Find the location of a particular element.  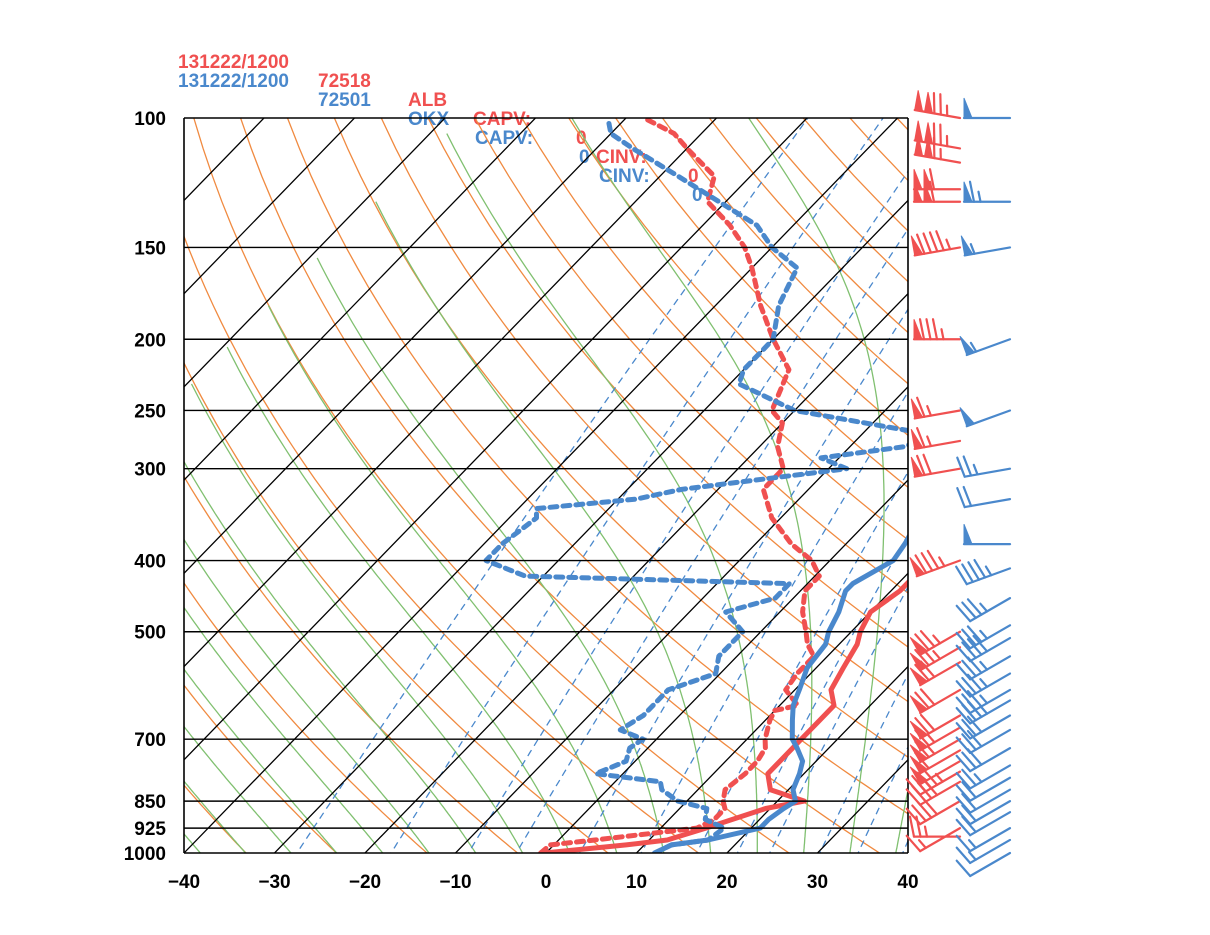

header-alb-cinv-label: CINV: is located at coordinates (621, 157).